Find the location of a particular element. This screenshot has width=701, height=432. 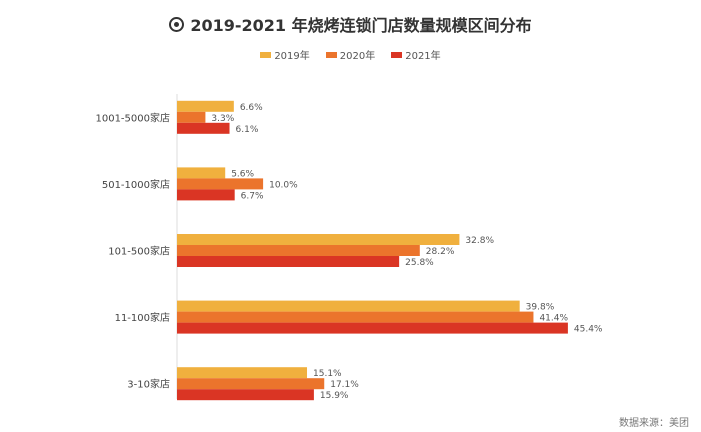

data-label: 6.1% is located at coordinates (247, 130).